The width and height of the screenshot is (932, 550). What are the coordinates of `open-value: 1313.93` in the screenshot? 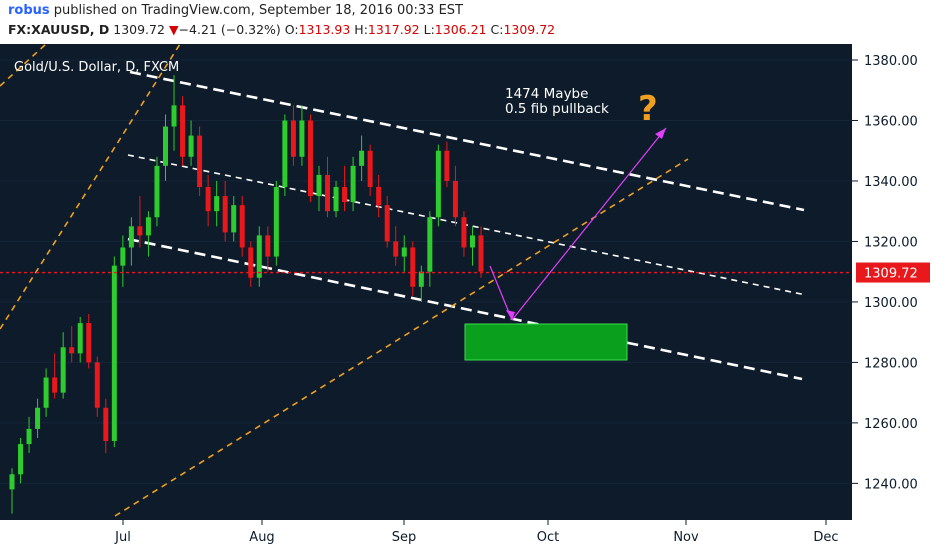 It's located at (324, 29).